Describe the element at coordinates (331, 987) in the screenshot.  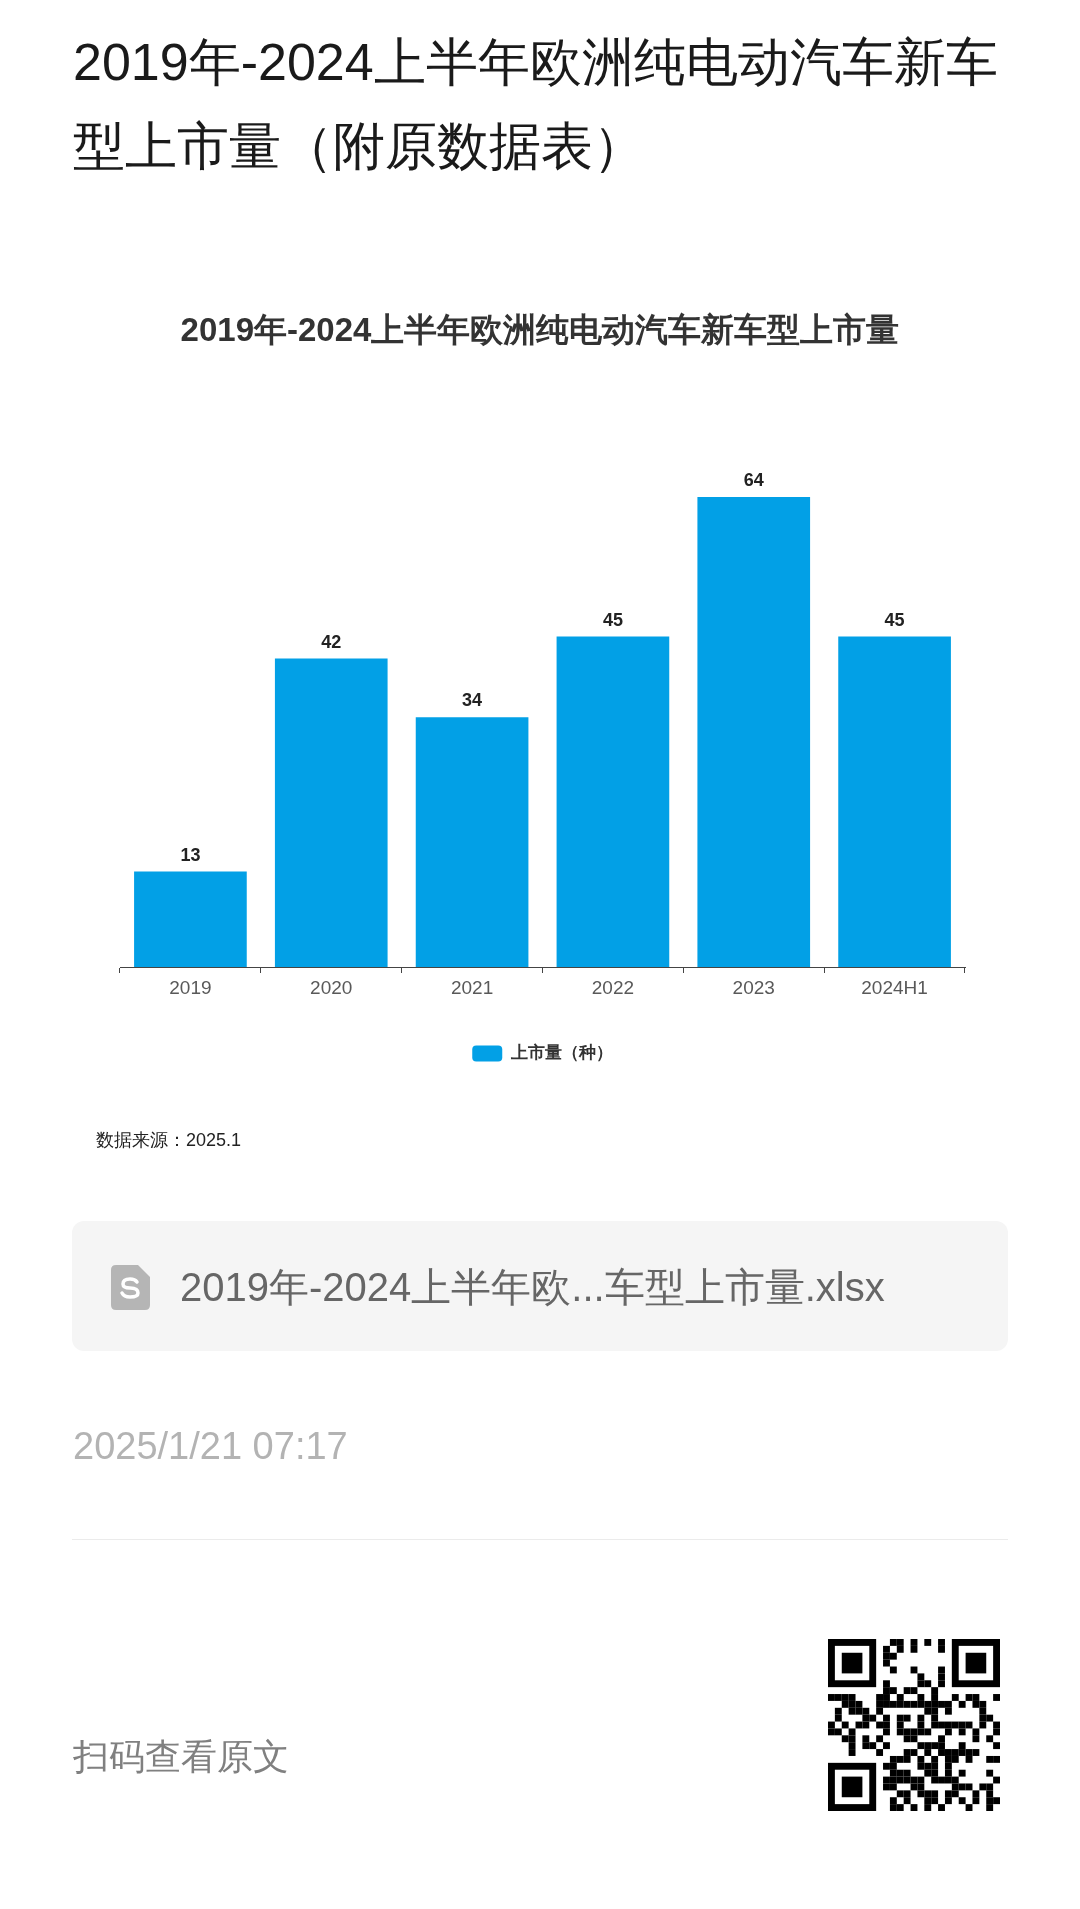
I see `x-tick-label: 2020` at that location.